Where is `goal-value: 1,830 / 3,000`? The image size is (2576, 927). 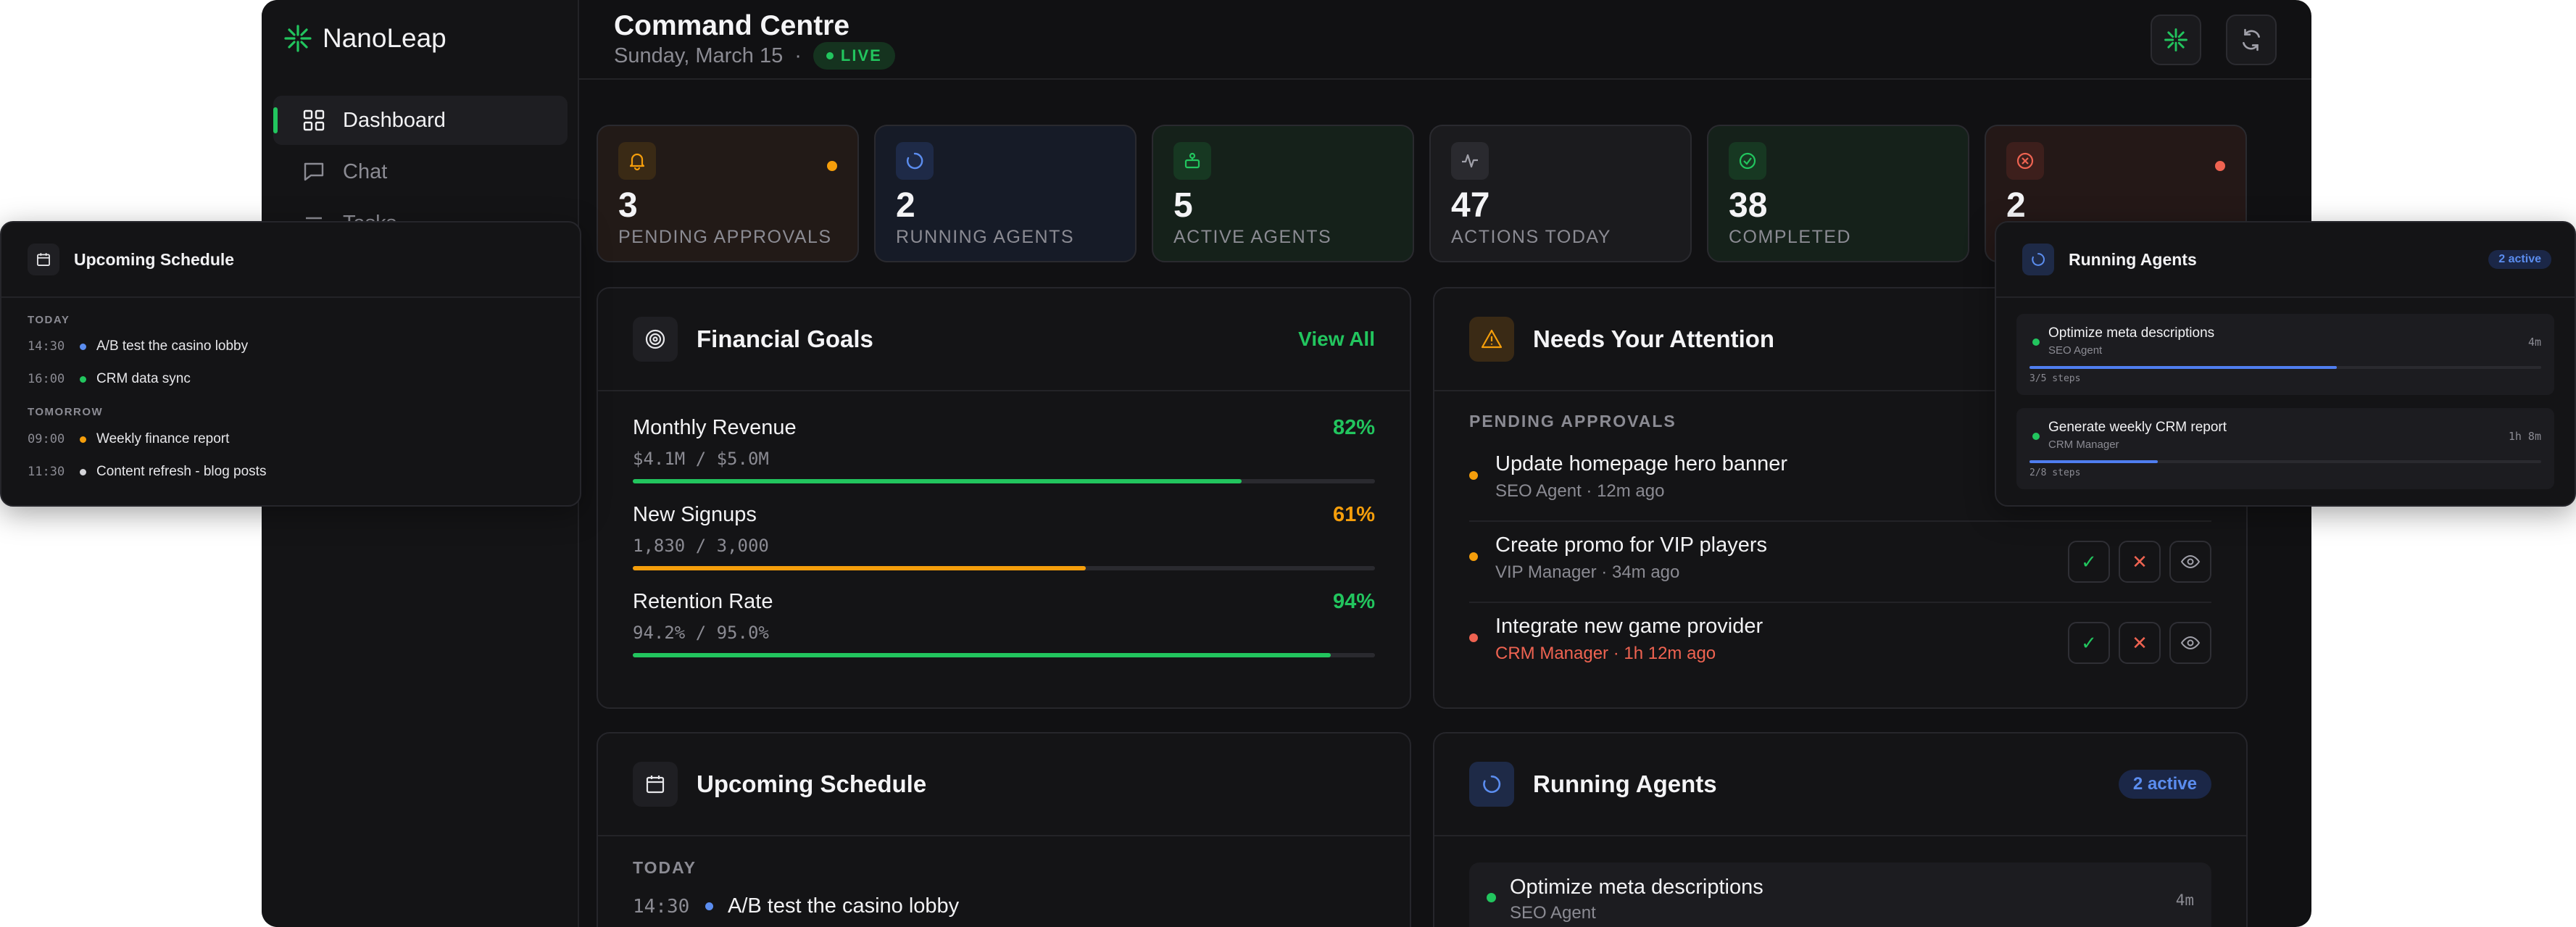
goal-value: 1,830 / 3,000 is located at coordinates (701, 546).